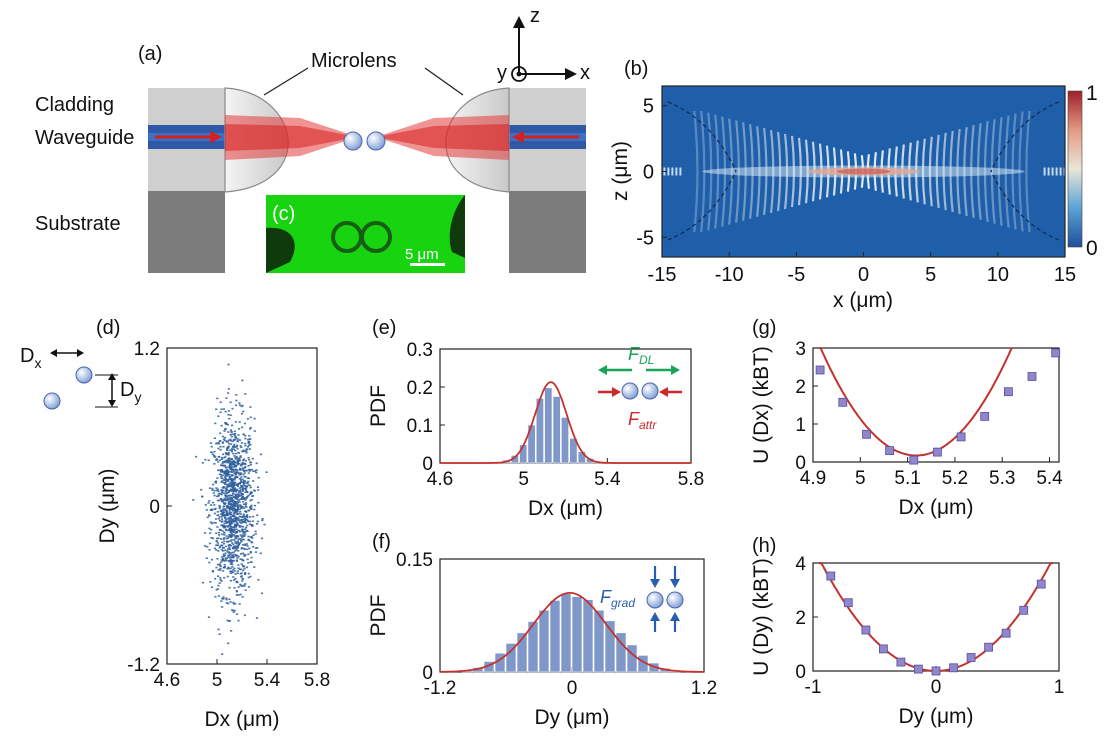 Image resolution: width=1106 pixels, height=744 pixels. What do you see at coordinates (107, 505) in the screenshot?
I see `panel-d-ylabel: Dy (μm)` at bounding box center [107, 505].